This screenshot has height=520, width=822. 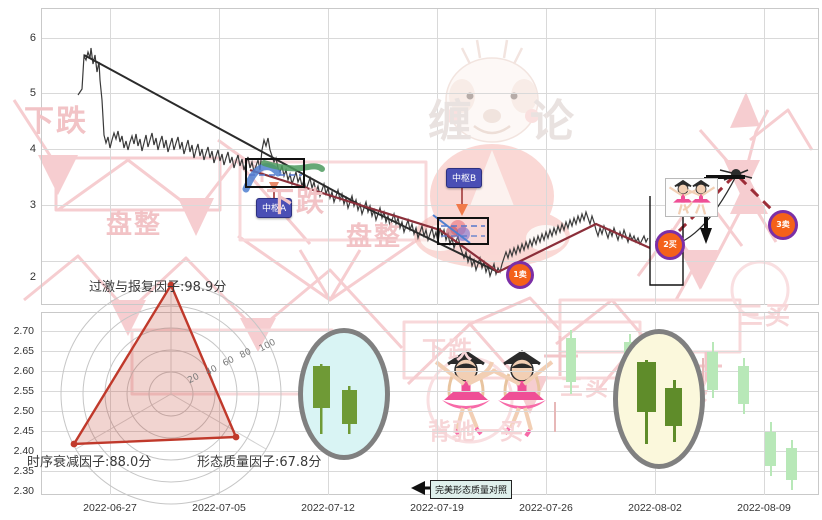 What do you see at coordinates (259, 462) in the screenshot?
I see `radar-label-right: 形态质量因子:67.8分` at bounding box center [259, 462].